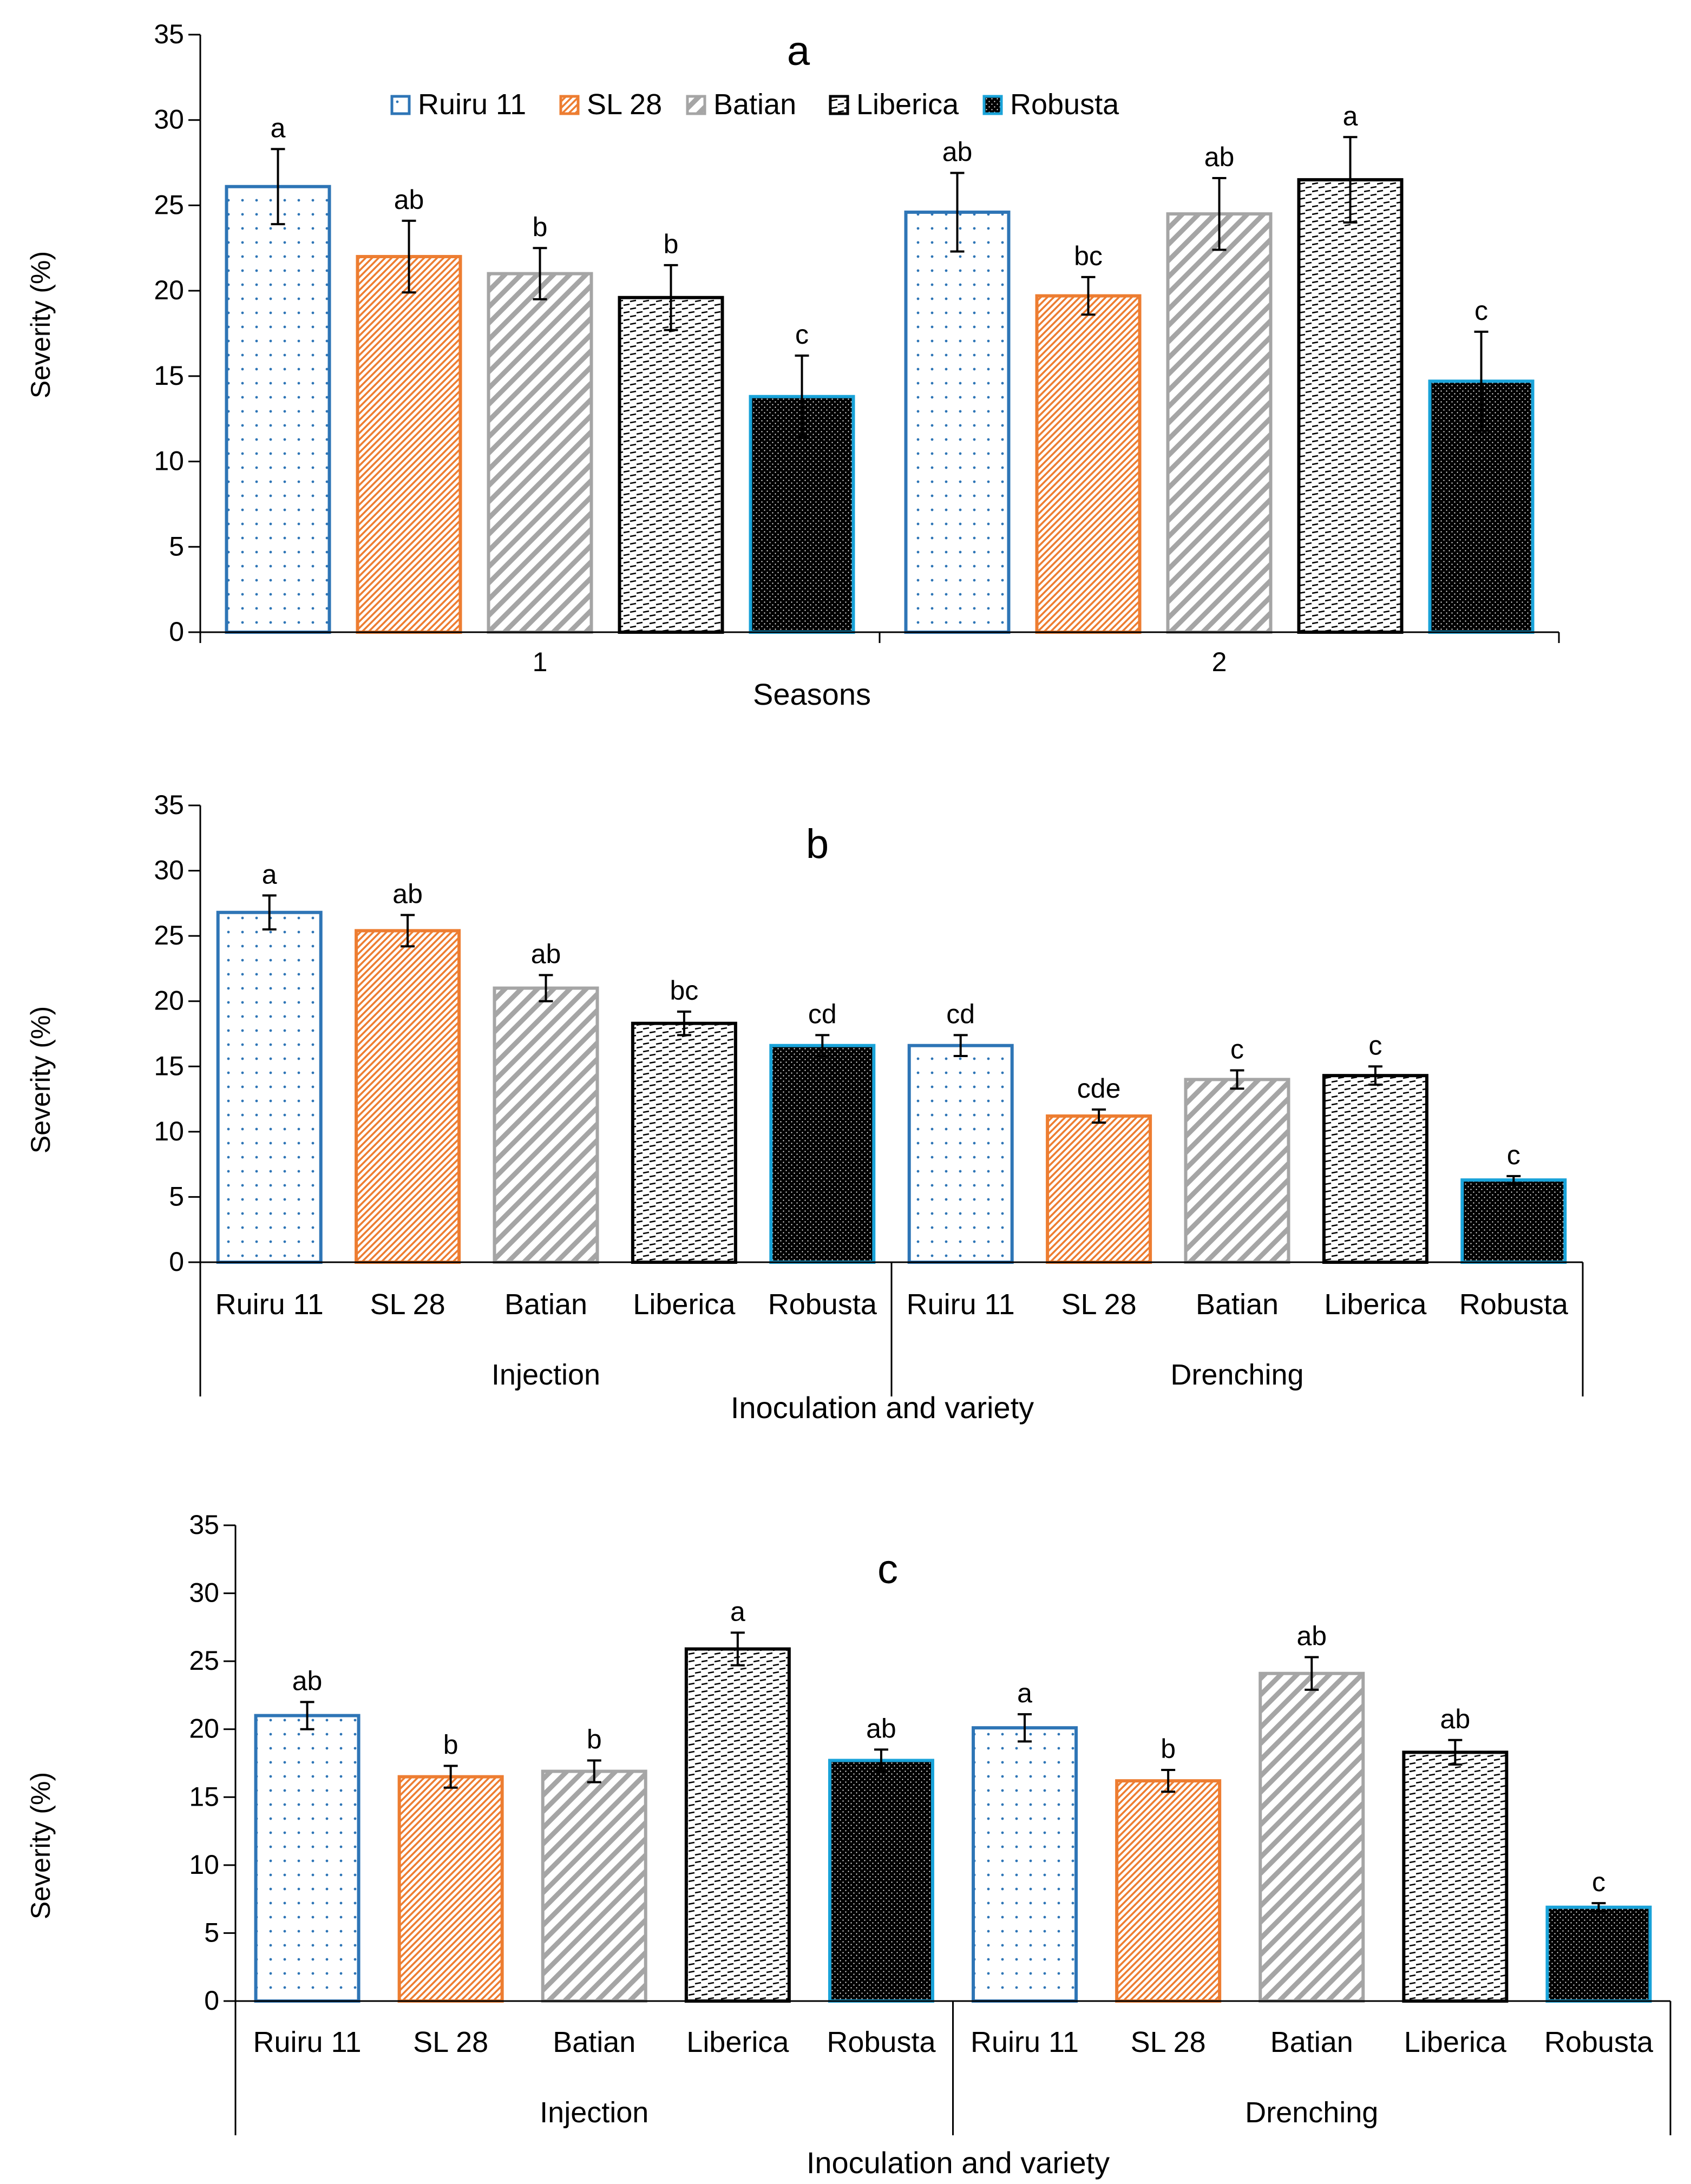 This screenshot has height=2184, width=1691. I want to click on panel-b-significance-letter: ab, so click(407, 894).